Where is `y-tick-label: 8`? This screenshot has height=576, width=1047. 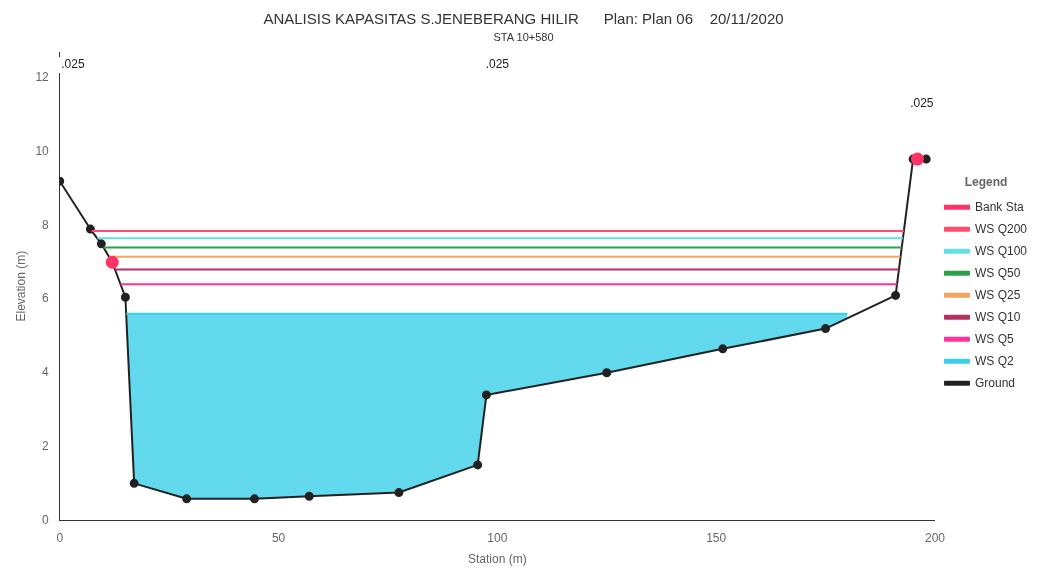
y-tick-label: 8 is located at coordinates (46, 224).